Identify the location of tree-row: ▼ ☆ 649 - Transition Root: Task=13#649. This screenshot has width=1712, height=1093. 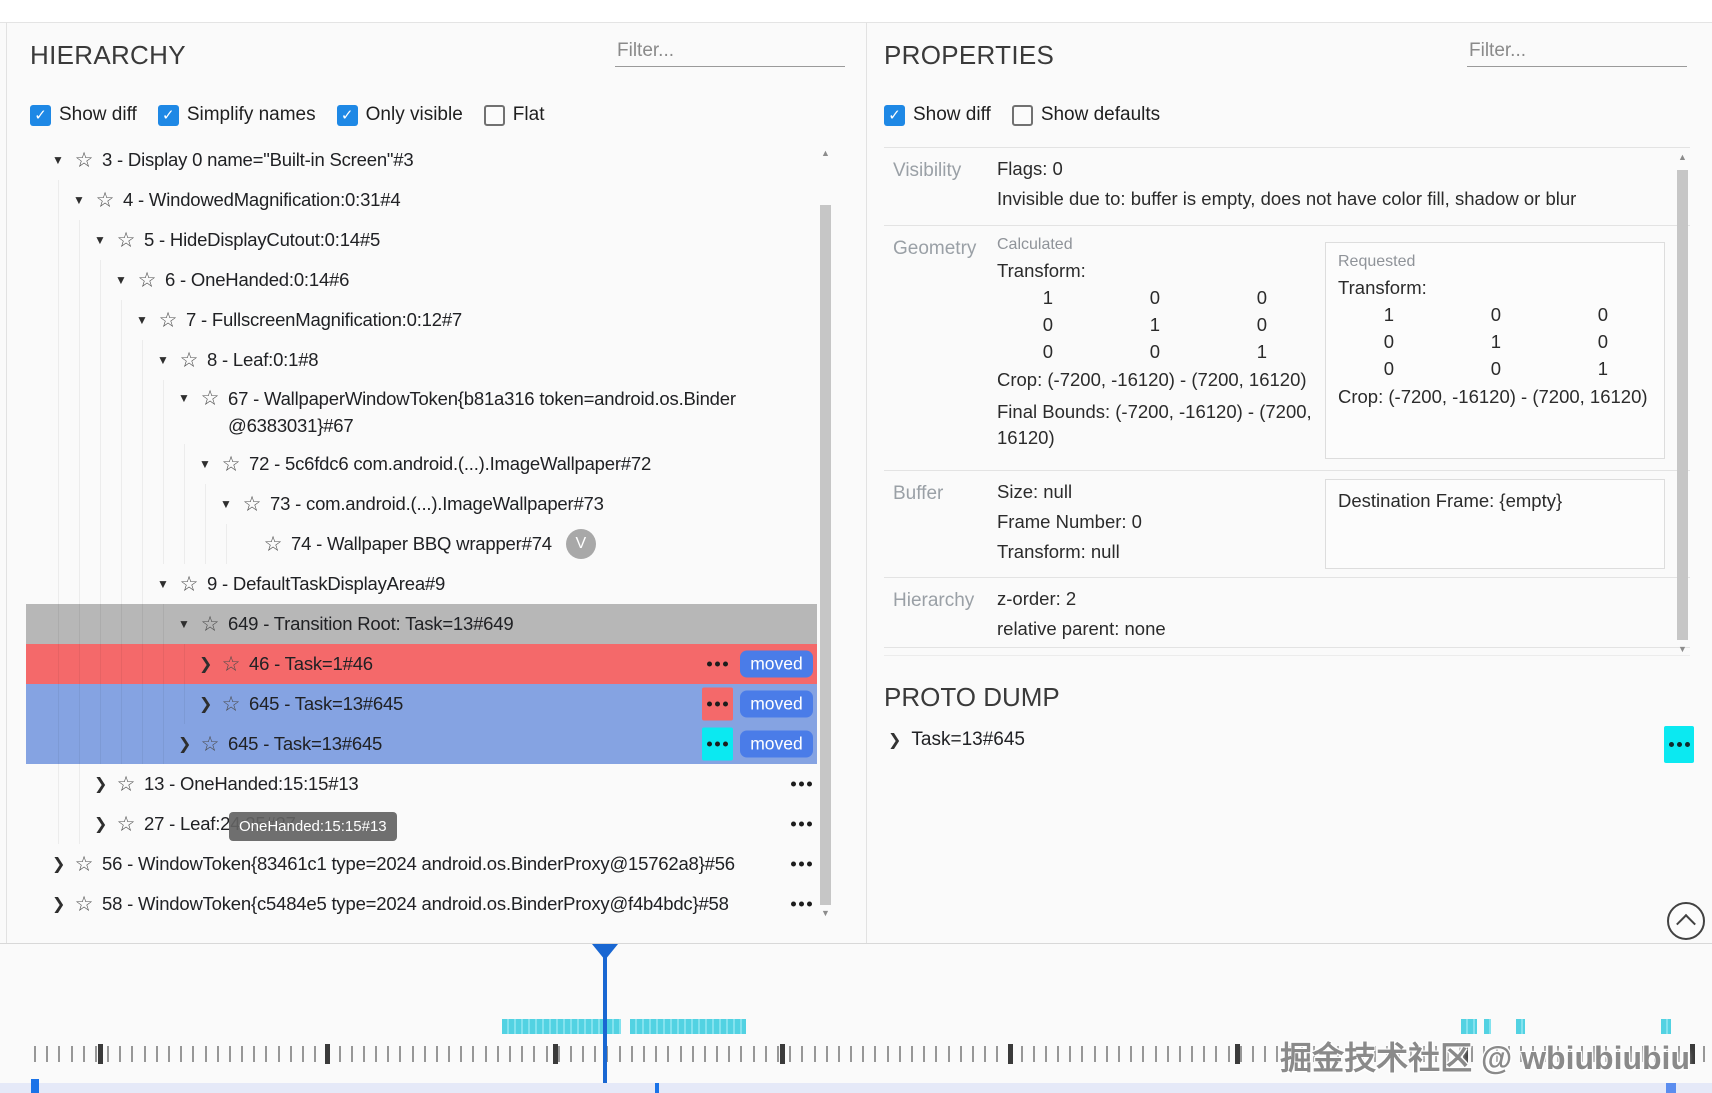
(429, 624).